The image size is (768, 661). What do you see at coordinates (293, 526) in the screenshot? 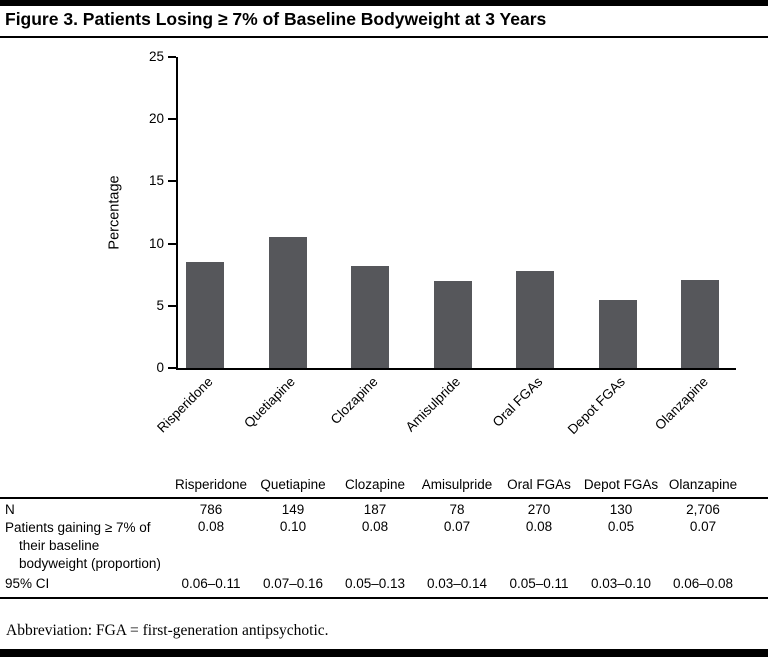
I see `table-cell: 0.10` at bounding box center [293, 526].